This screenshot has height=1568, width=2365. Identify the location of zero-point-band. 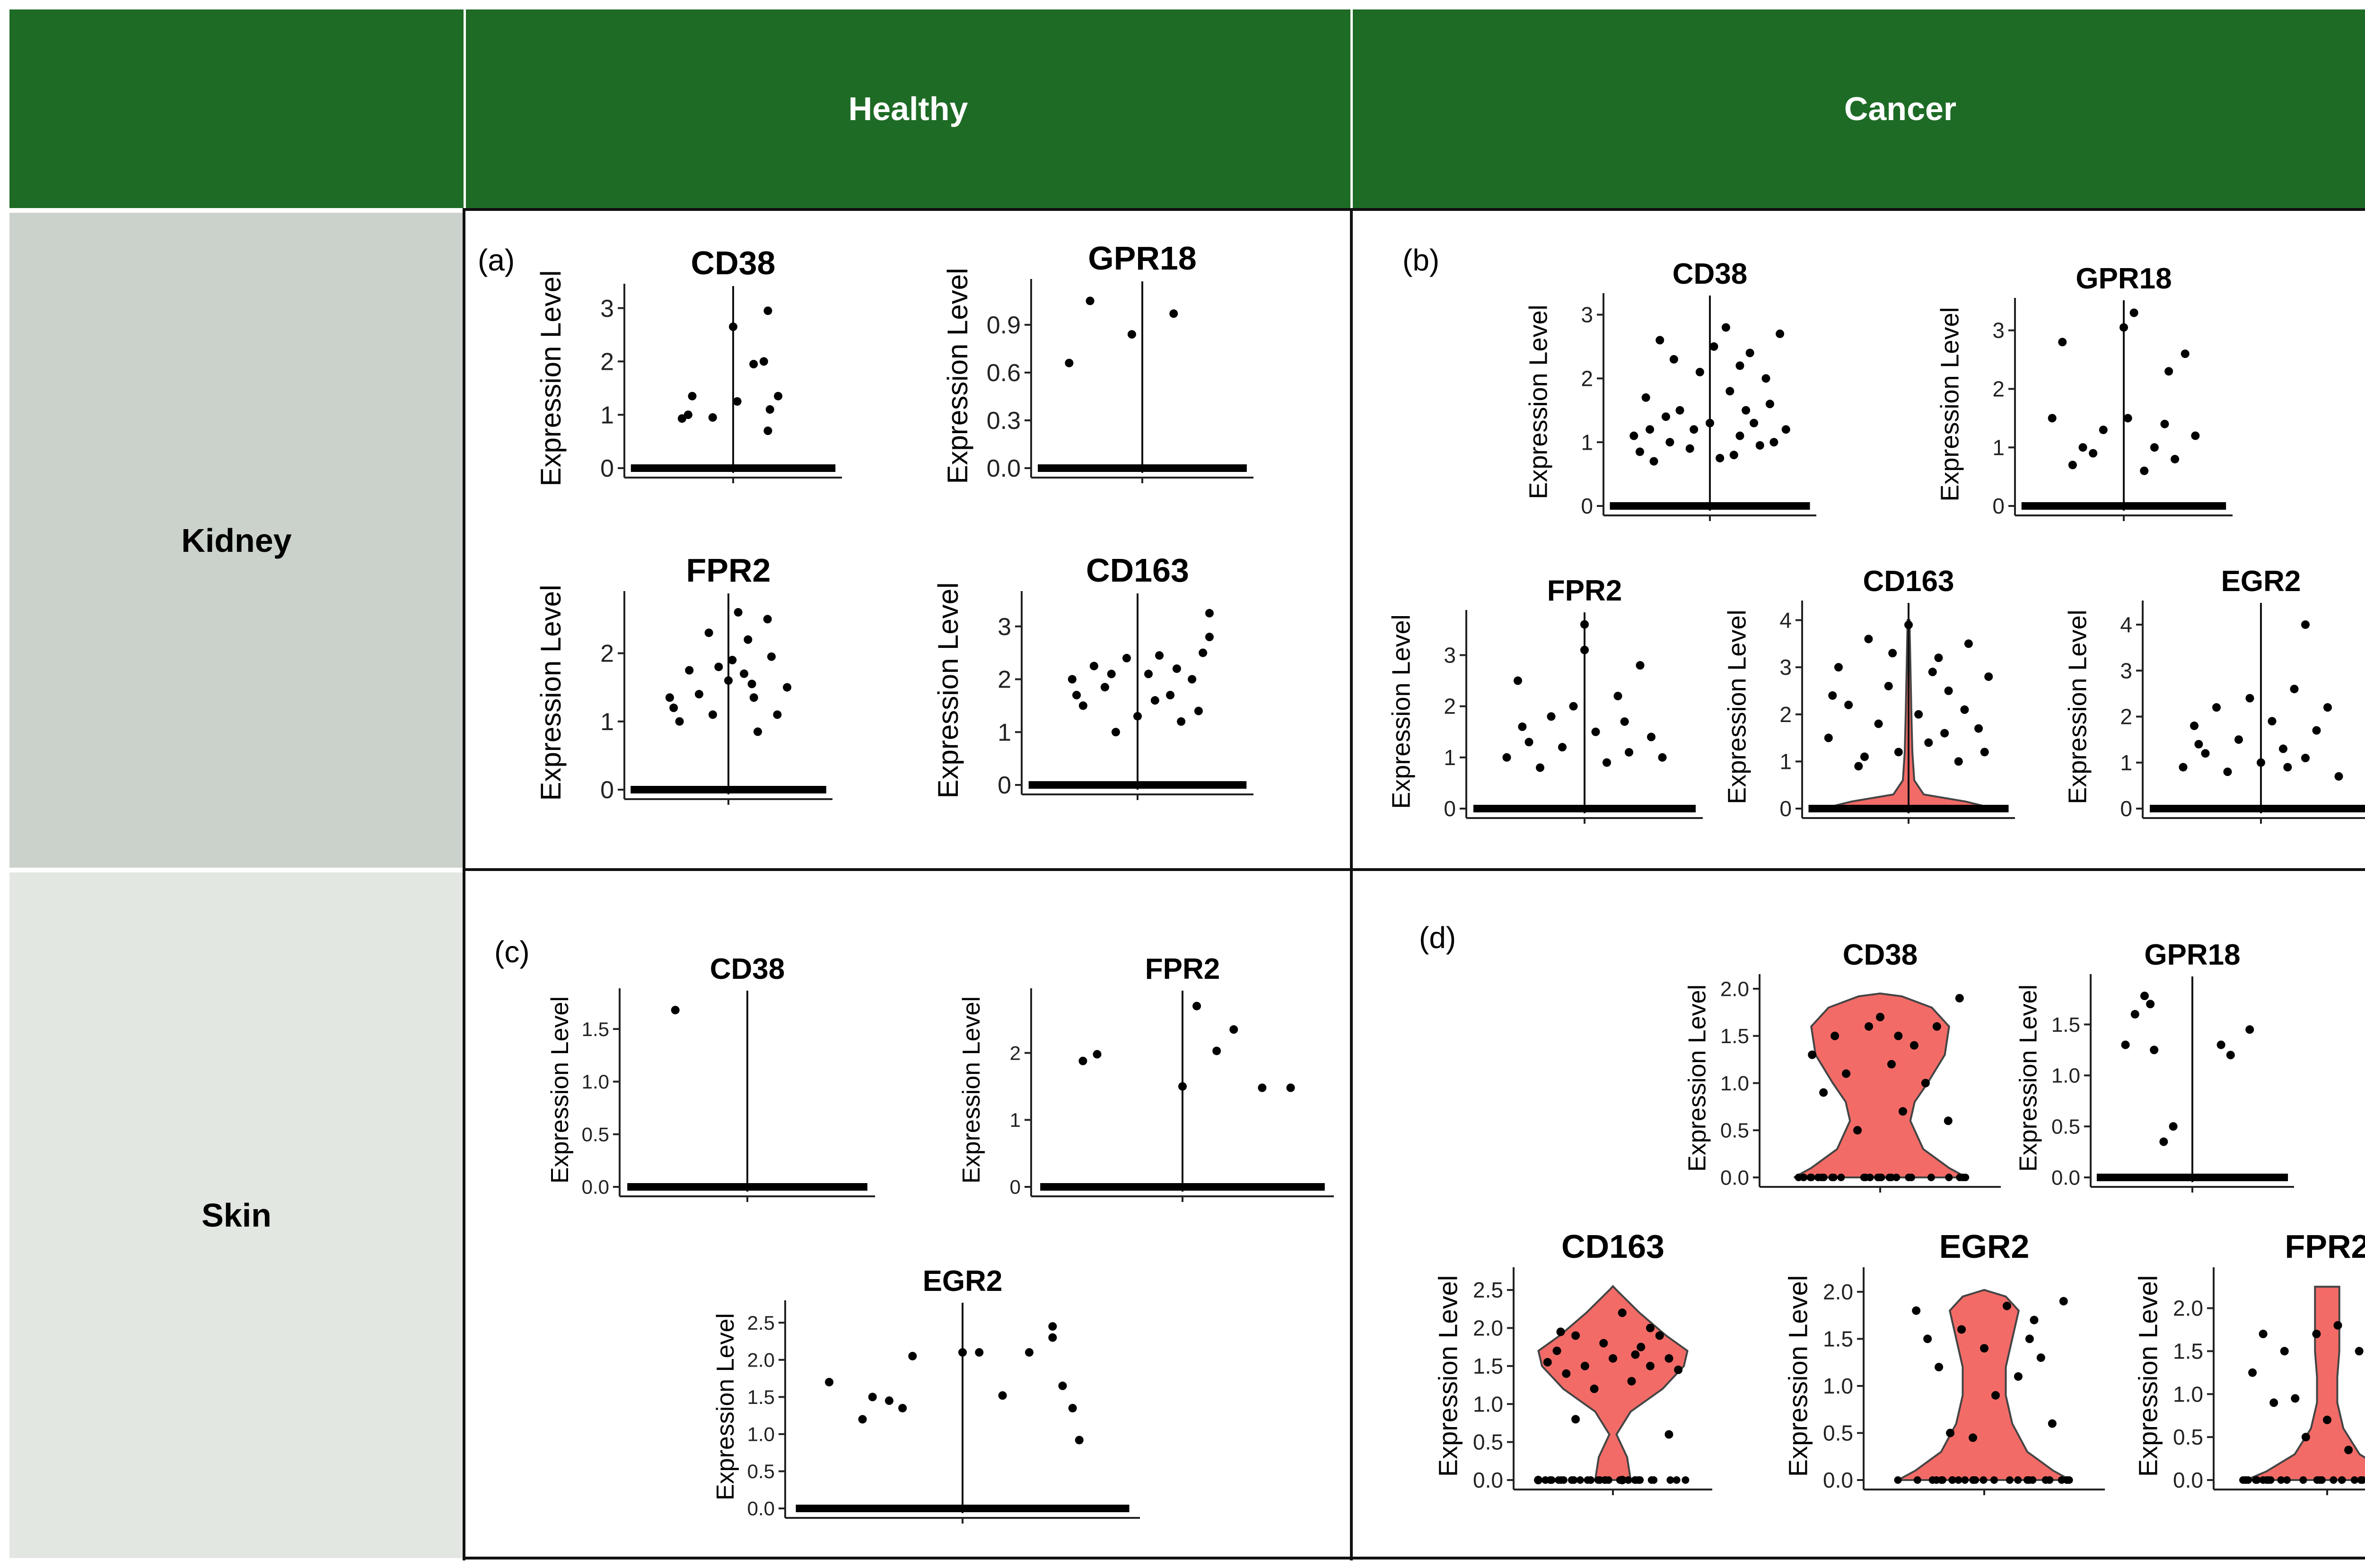
(747, 1187).